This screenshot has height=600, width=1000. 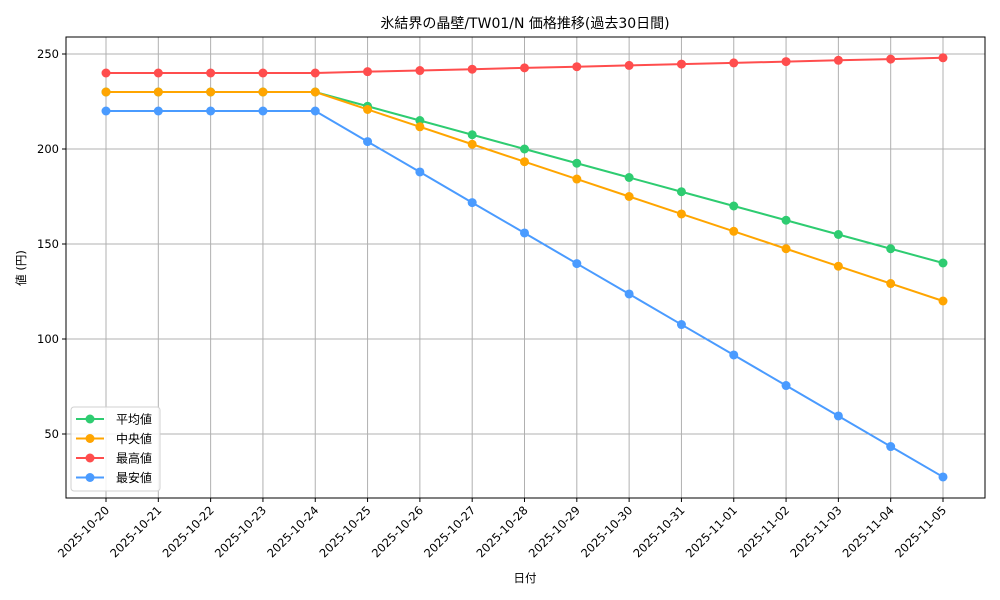 I want to click on x-tick-label: 2025-10-22, so click(x=188, y=531).